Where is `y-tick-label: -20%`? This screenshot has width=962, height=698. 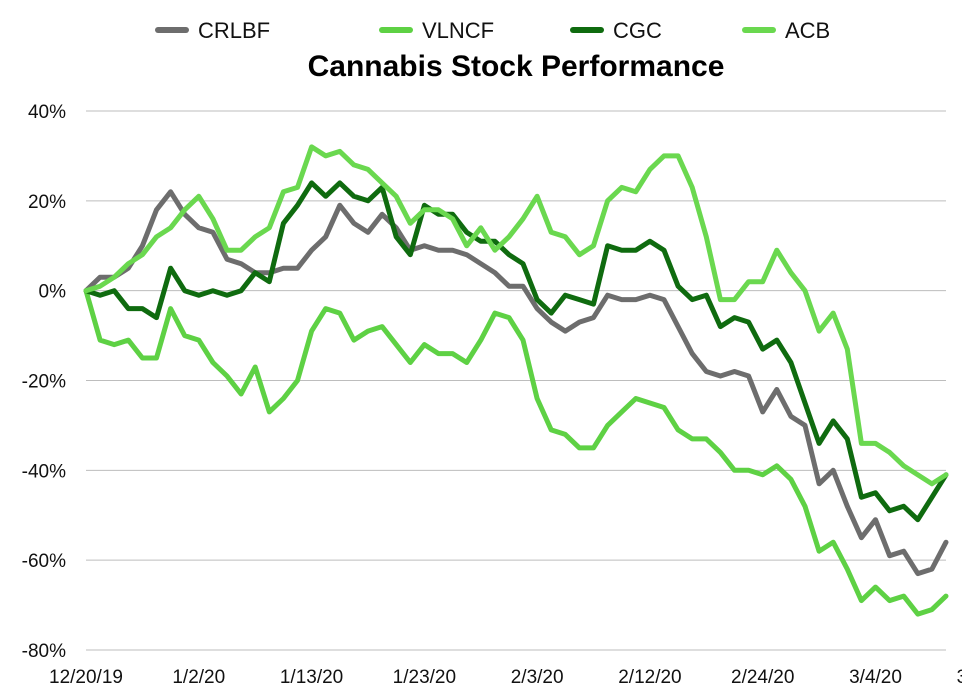 y-tick-label: -20% is located at coordinates (44, 382).